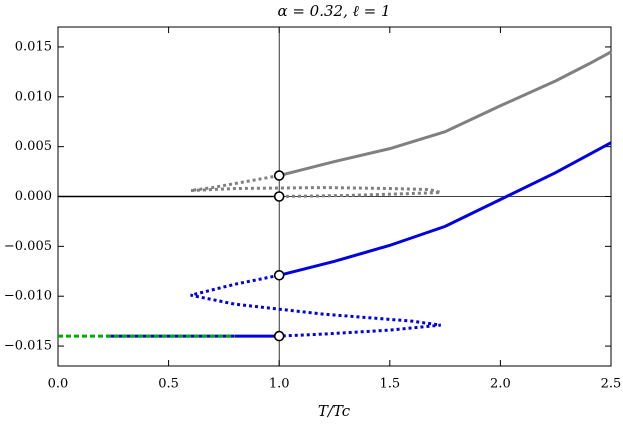 The height and width of the screenshot is (436, 623). What do you see at coordinates (33, 196) in the screenshot?
I see `y-tick-label: 0.000` at bounding box center [33, 196].